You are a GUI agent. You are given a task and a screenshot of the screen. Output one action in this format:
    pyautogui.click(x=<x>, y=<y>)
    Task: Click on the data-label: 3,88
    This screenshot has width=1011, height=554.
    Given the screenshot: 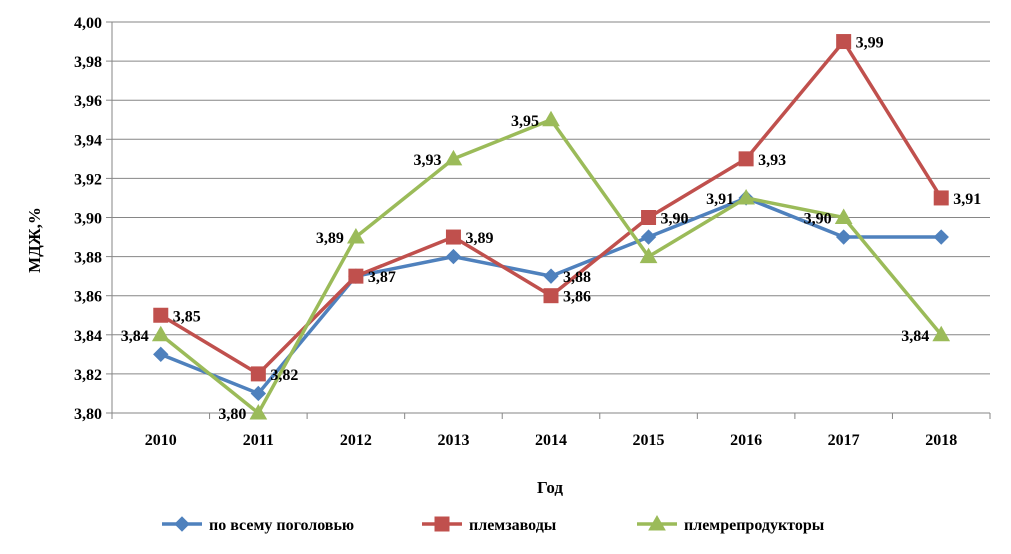 What is the action you would take?
    pyautogui.click(x=577, y=277)
    